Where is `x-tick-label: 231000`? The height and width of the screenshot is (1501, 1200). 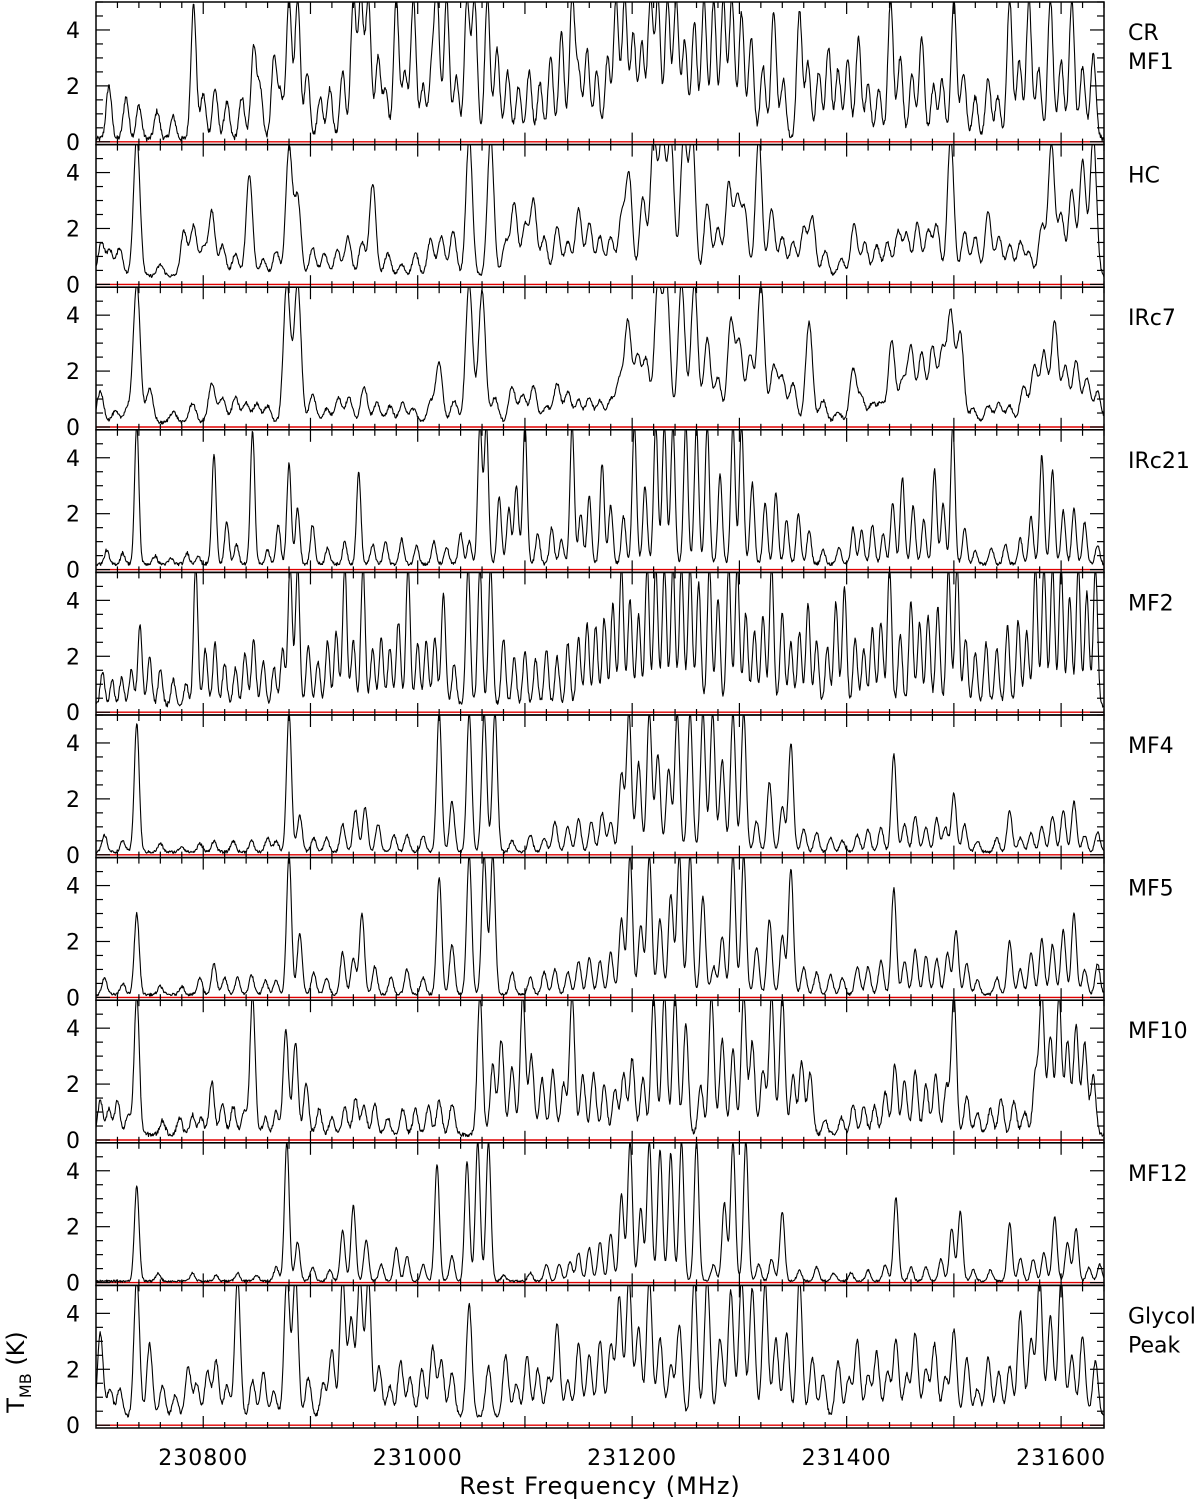 x-tick-label: 231000 is located at coordinates (418, 1458).